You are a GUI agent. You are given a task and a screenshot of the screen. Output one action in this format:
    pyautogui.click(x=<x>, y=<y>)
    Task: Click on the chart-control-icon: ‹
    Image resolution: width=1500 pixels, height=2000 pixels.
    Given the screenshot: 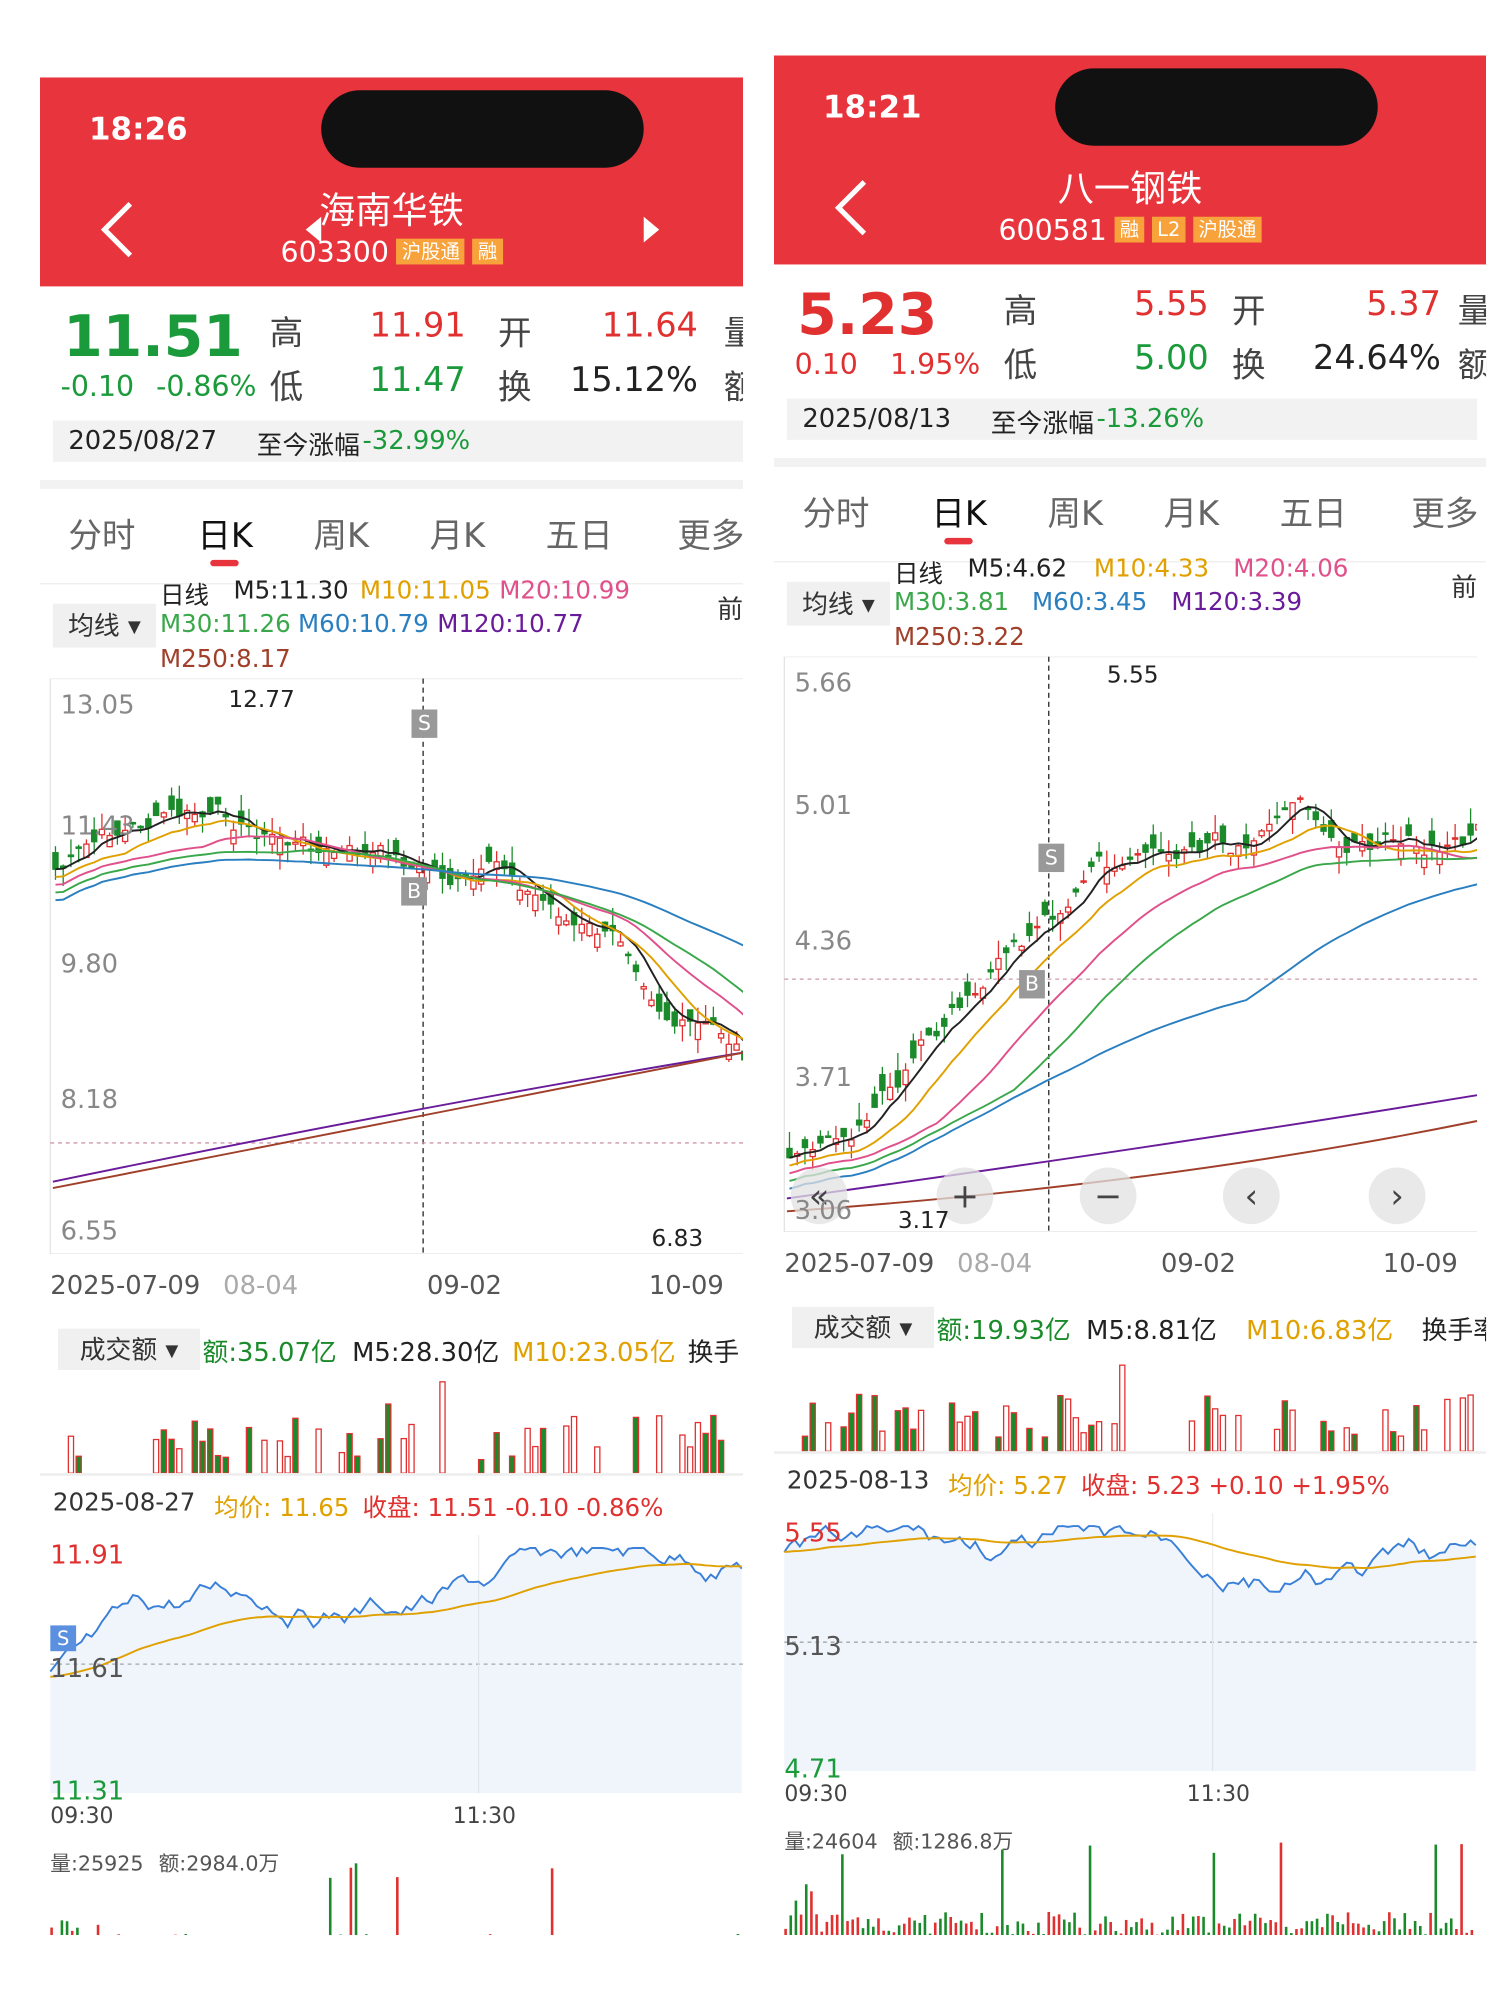 What is the action you would take?
    pyautogui.click(x=1251, y=1195)
    